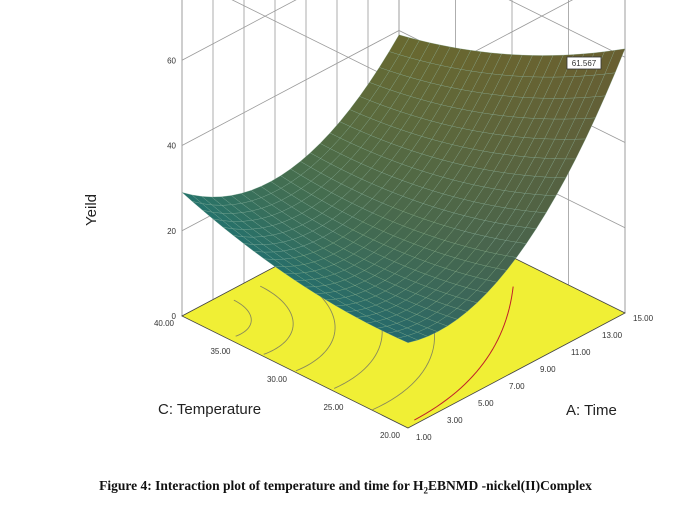 Image resolution: width=691 pixels, height=507 pixels. I want to click on x-tick-label: 3.00, so click(455, 420).